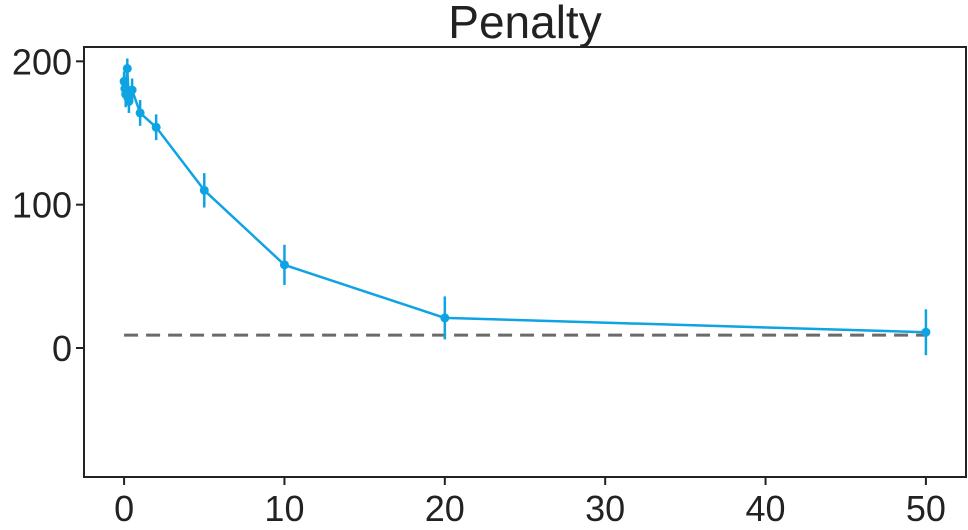 The image size is (968, 530). Describe the element at coordinates (124, 508) in the screenshot. I see `x-tick-label: 0` at that location.